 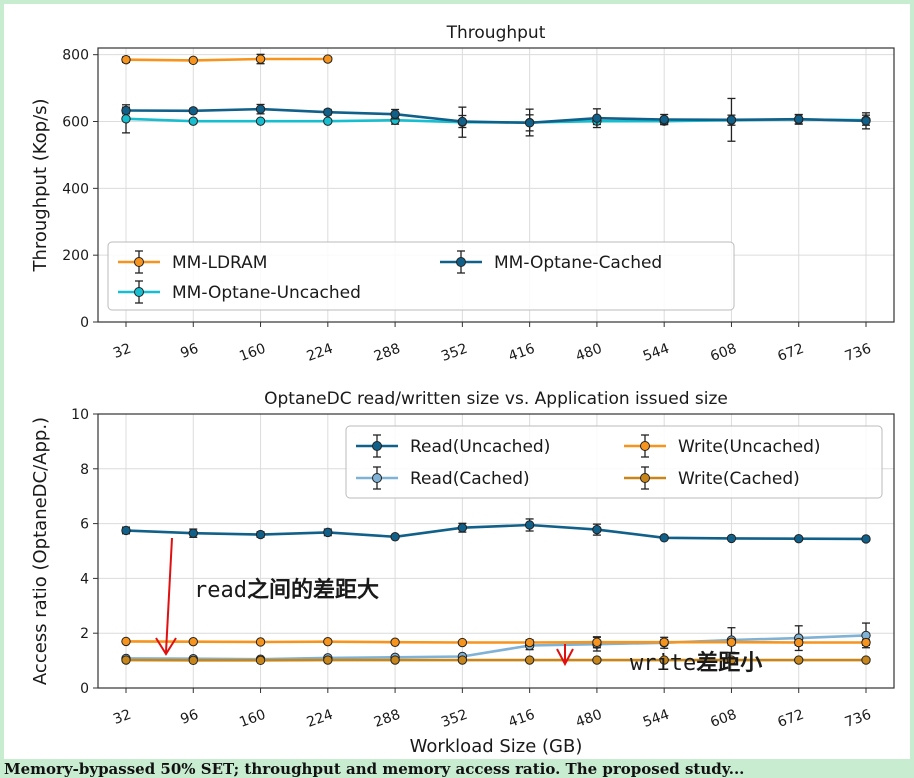 I want to click on annotation-write-prefix: write, so click(x=663, y=663).